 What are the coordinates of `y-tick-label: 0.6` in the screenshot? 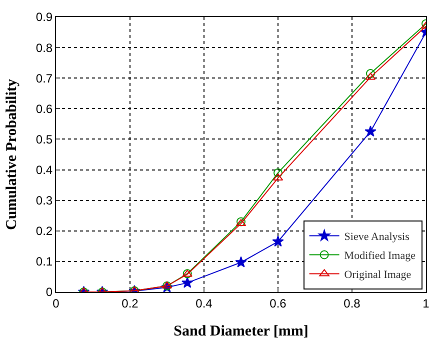 It's located at (44, 109).